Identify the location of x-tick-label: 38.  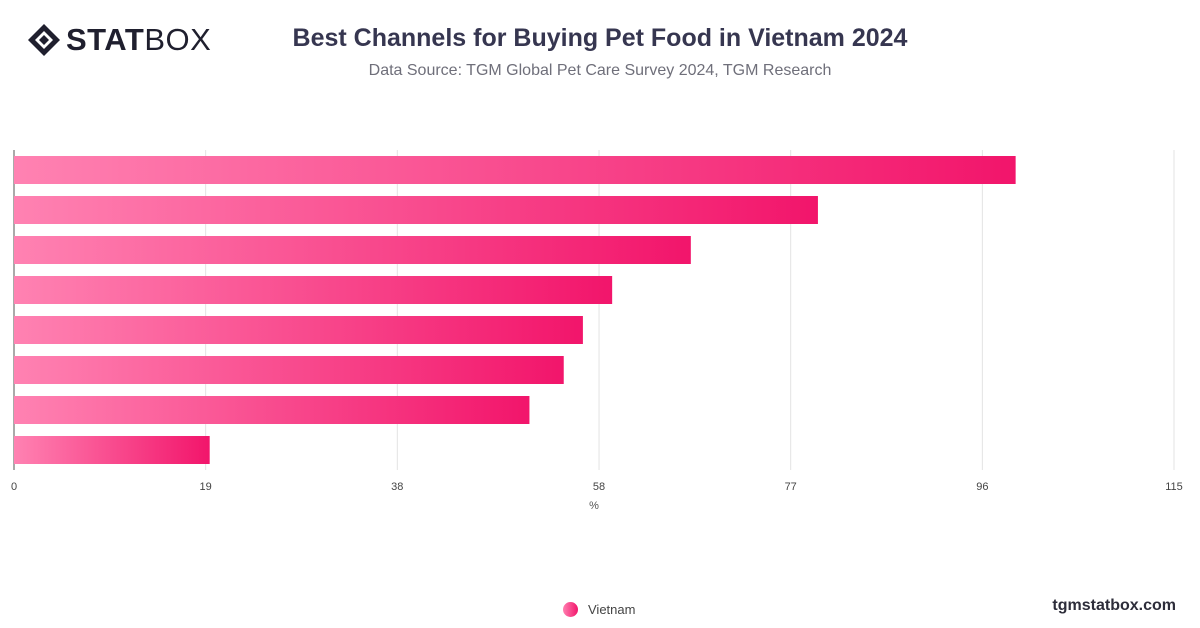
(397, 487).